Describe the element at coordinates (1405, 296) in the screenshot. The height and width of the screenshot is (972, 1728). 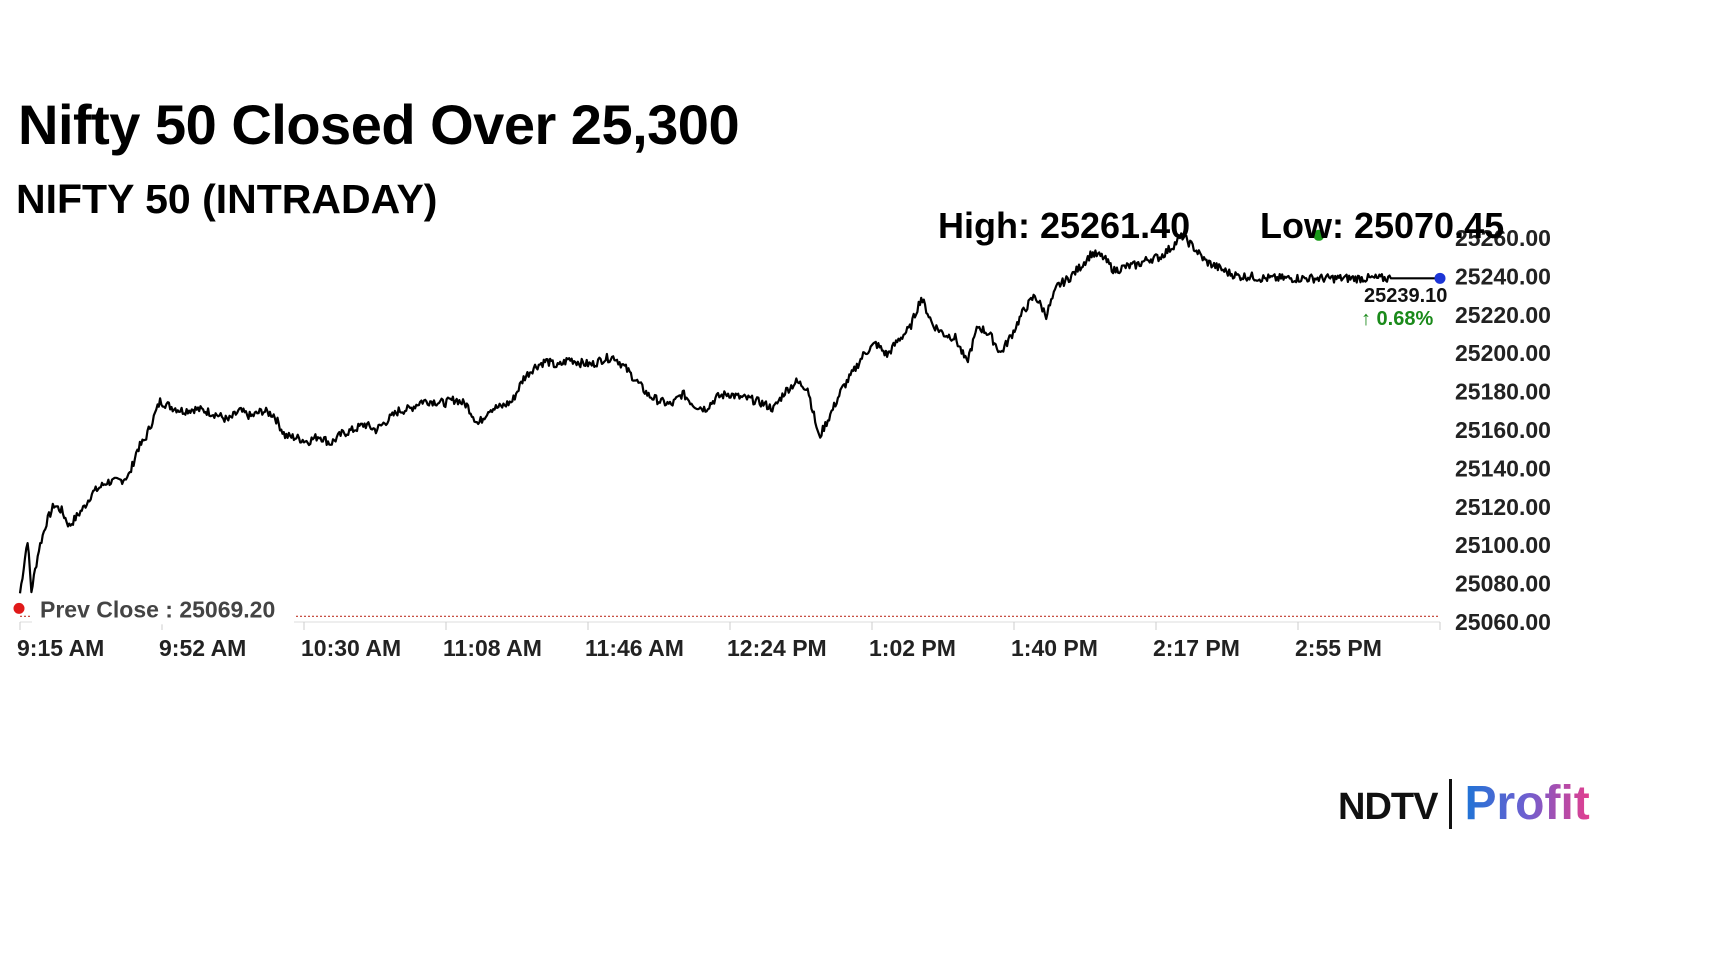
I see `last-price-label: 25239.10` at that location.